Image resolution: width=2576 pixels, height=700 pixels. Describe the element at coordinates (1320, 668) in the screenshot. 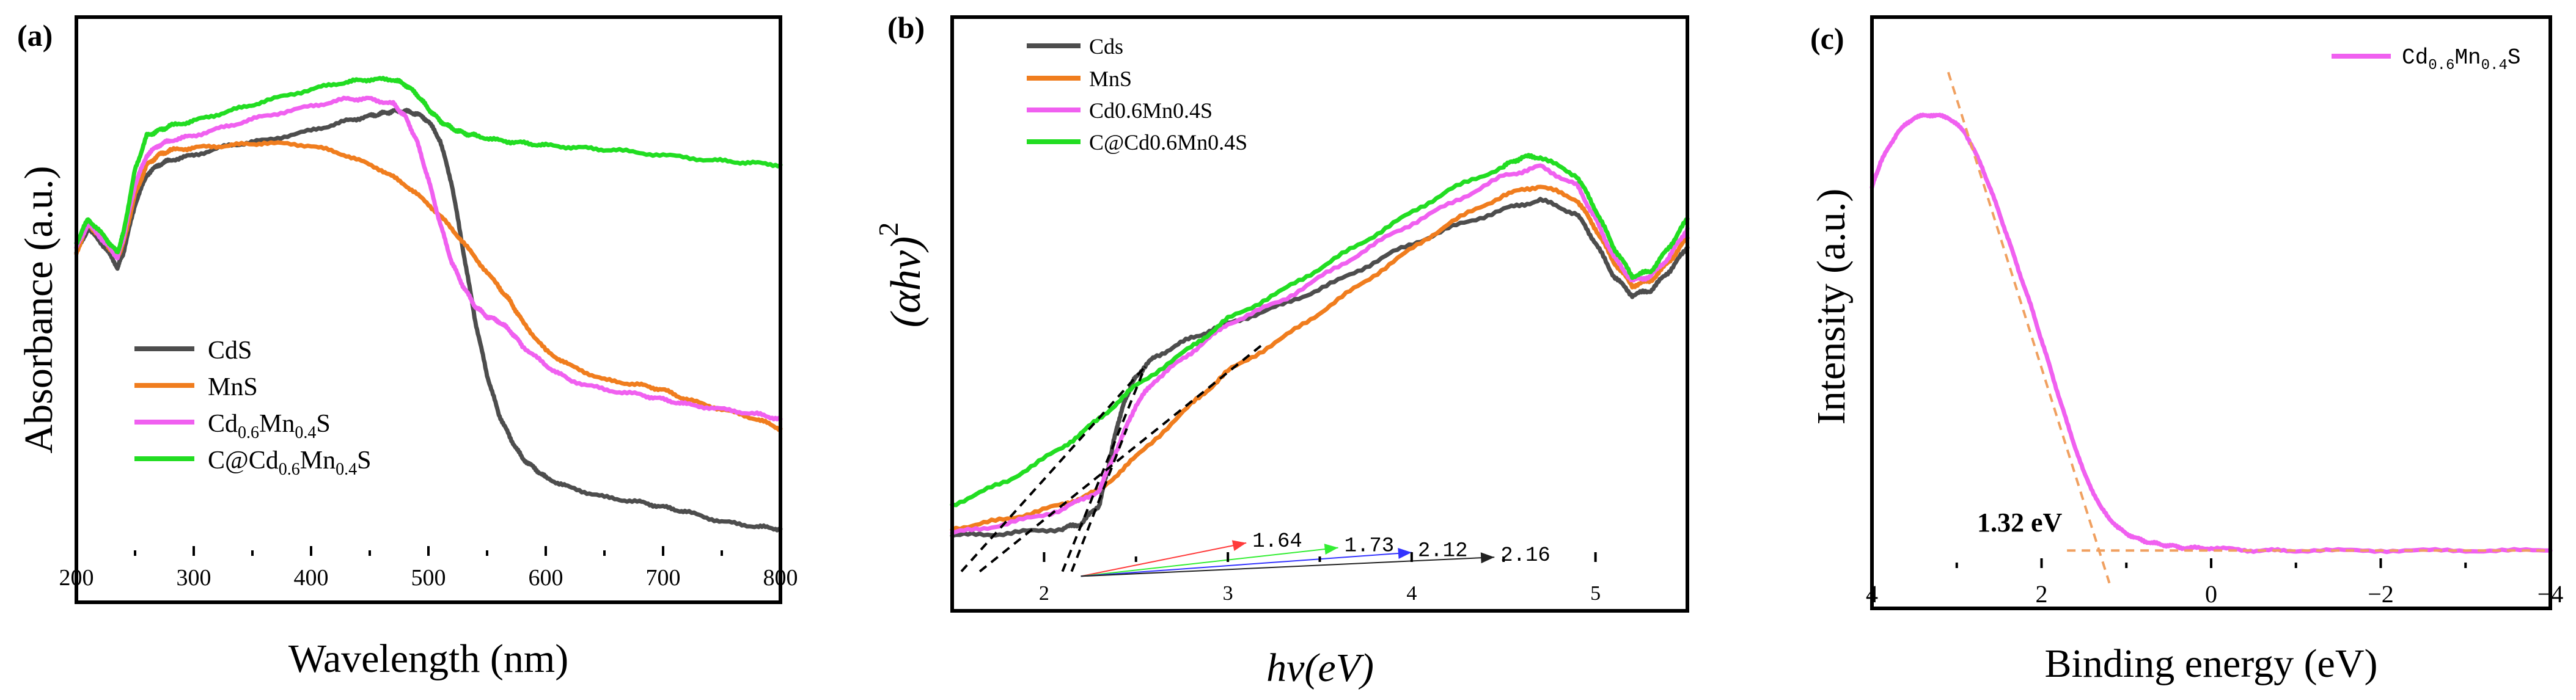

I see `panel-b-x-axis-label: hν(eV)` at that location.